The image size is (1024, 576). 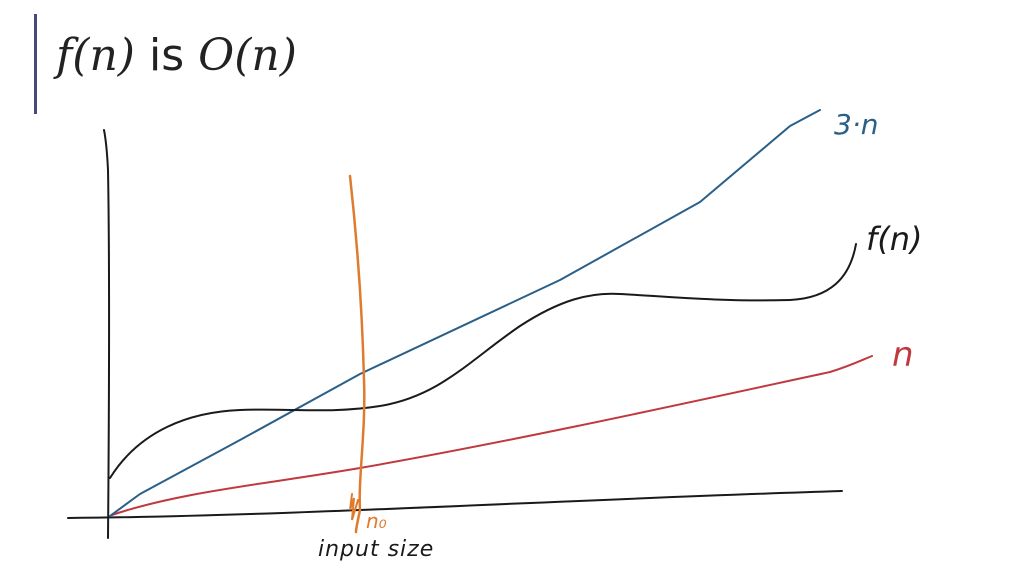 What do you see at coordinates (357, 354) in the screenshot?
I see `n0-threshold-line` at bounding box center [357, 354].